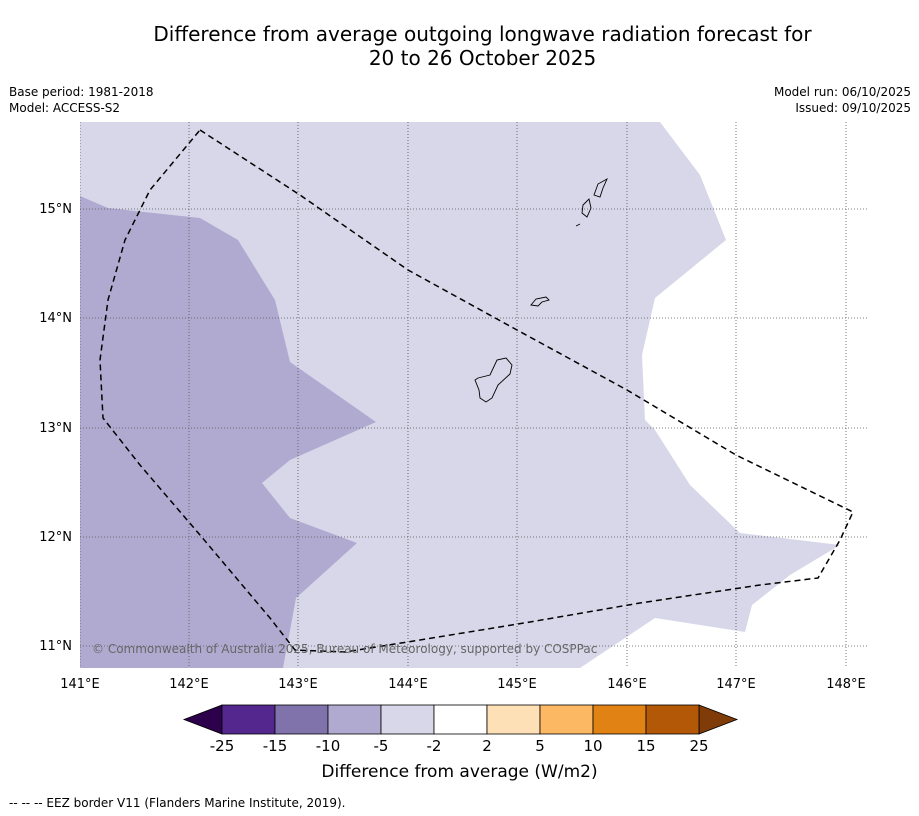 The image size is (919, 816). What do you see at coordinates (65, 108) in the screenshot?
I see `model-name: Model: ACCESS-S2` at bounding box center [65, 108].